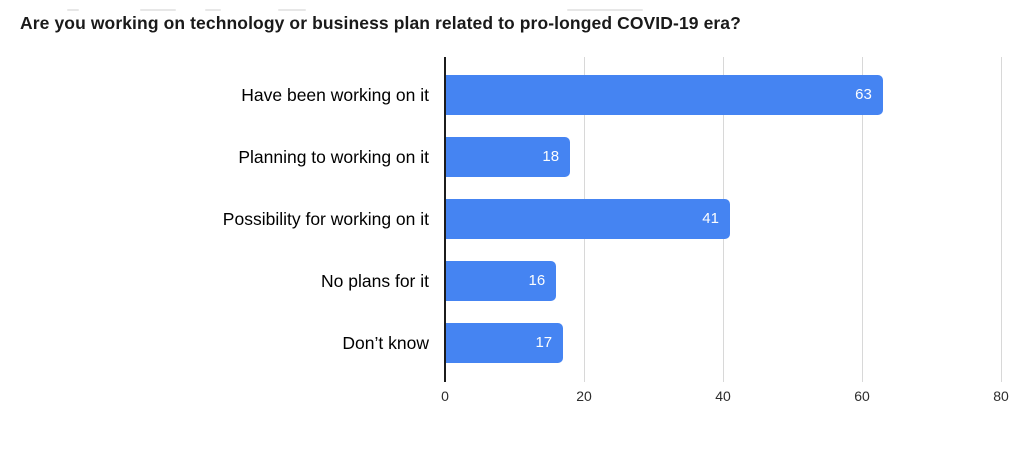 This screenshot has height=453, width=1021. Describe the element at coordinates (1001, 396) in the screenshot. I see `x-tick-label: 80` at that location.